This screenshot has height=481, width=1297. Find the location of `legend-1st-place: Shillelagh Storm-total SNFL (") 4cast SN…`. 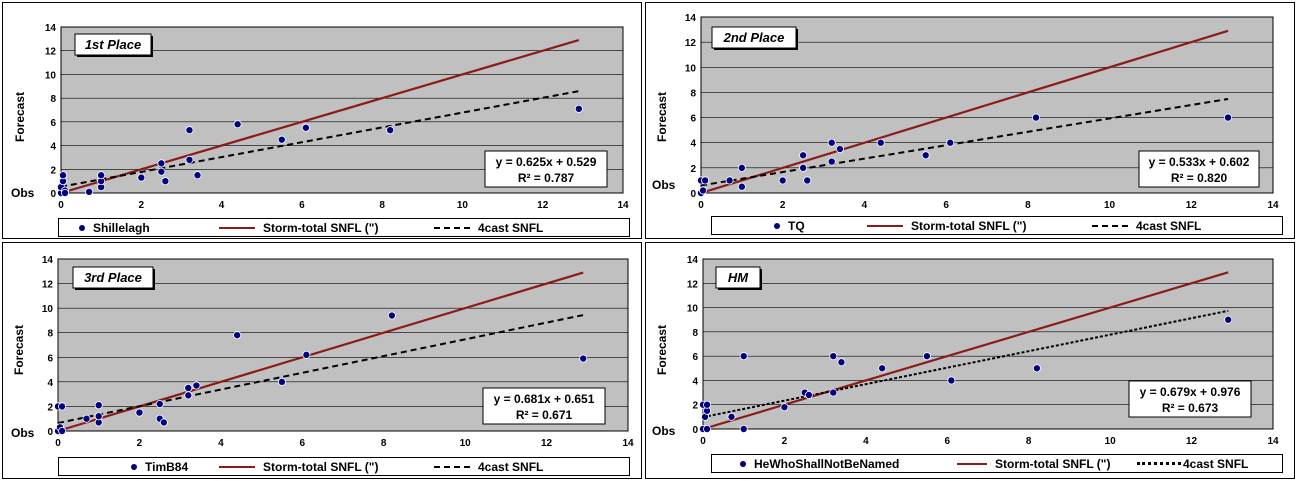

legend-1st-place: Shillelagh Storm-total SNFL (") 4cast SN… is located at coordinates (344, 227).